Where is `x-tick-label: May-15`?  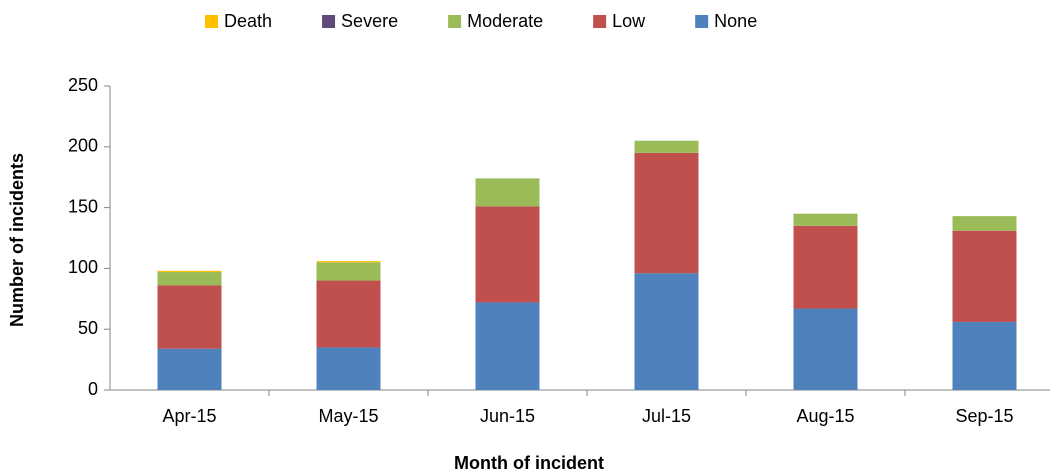
x-tick-label: May-15 is located at coordinates (348, 416).